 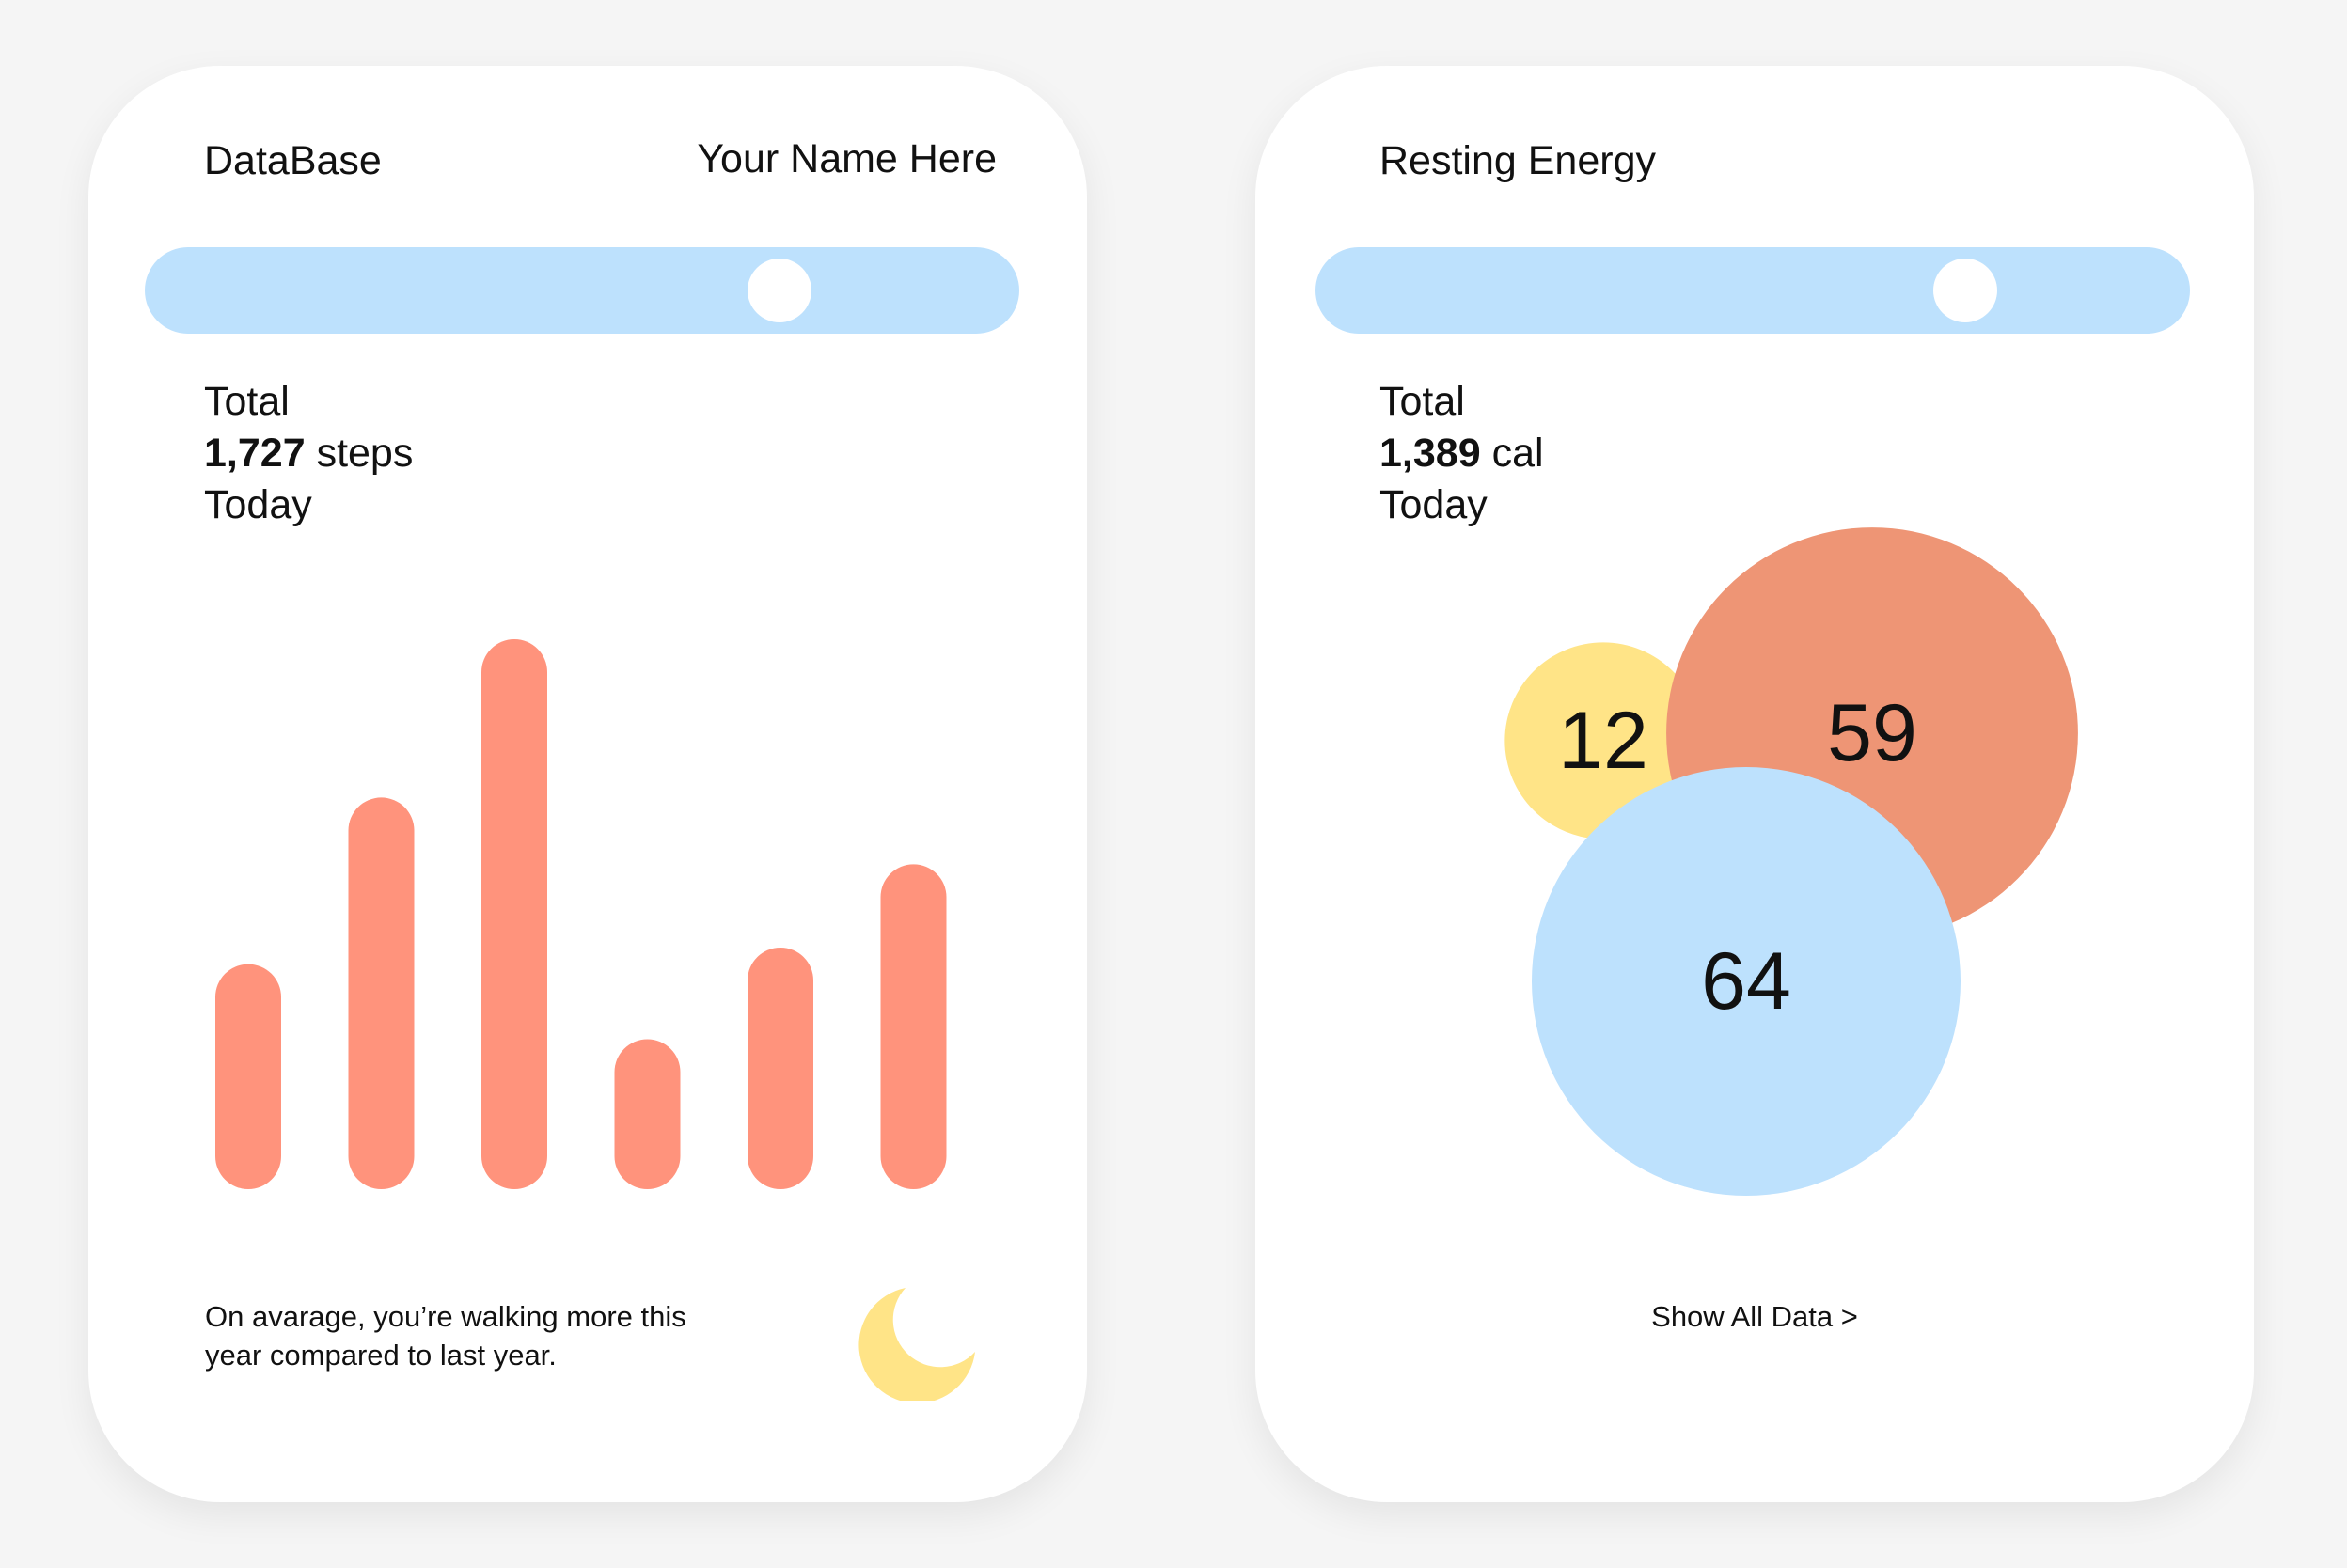 I want to click on moon-shape, so click(x=917, y=1344).